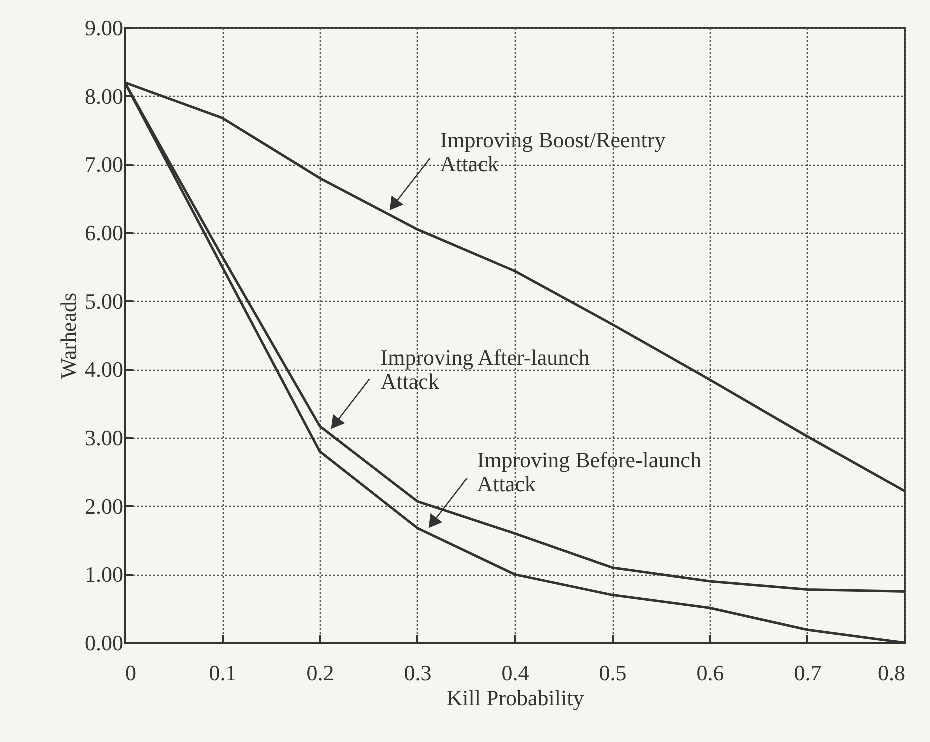  What do you see at coordinates (710, 673) in the screenshot?
I see `x-tick-label: 0.6` at bounding box center [710, 673].